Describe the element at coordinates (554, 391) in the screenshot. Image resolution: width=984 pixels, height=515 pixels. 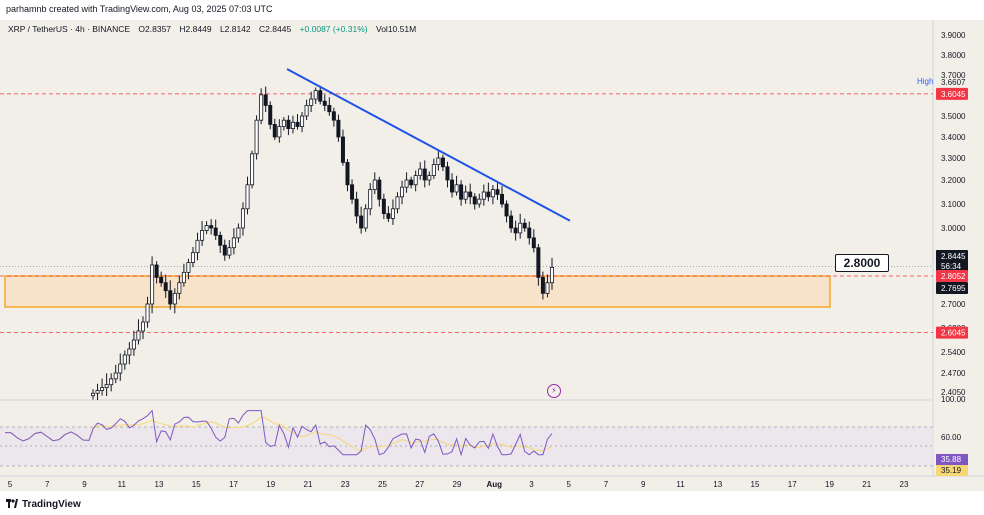
I see `flash-icon: ⚡` at that location.